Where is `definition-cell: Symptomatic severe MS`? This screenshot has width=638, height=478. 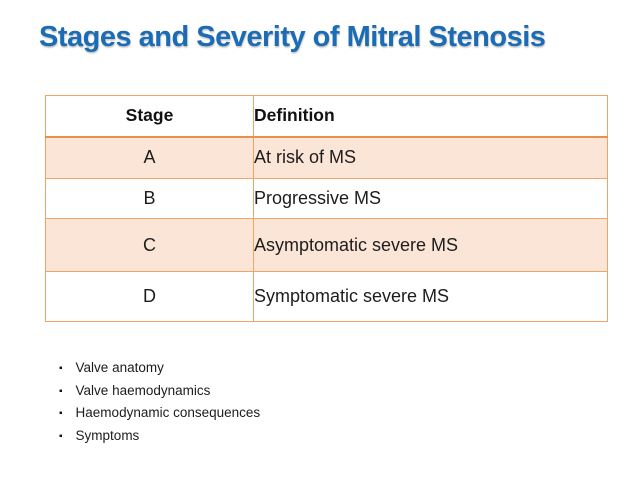
definition-cell: Symptomatic severe MS is located at coordinates (430, 296).